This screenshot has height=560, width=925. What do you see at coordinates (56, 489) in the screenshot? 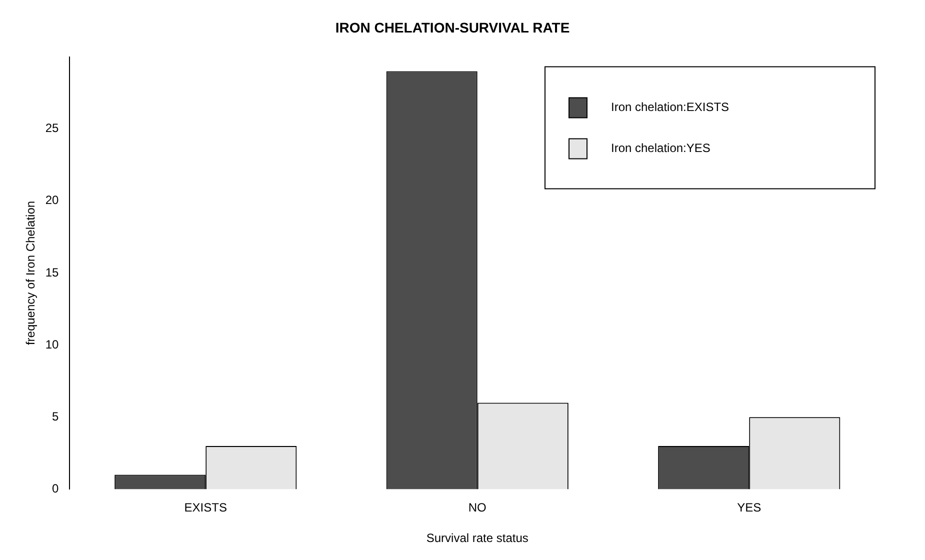
I see `y-tick-label: 0` at bounding box center [56, 489].